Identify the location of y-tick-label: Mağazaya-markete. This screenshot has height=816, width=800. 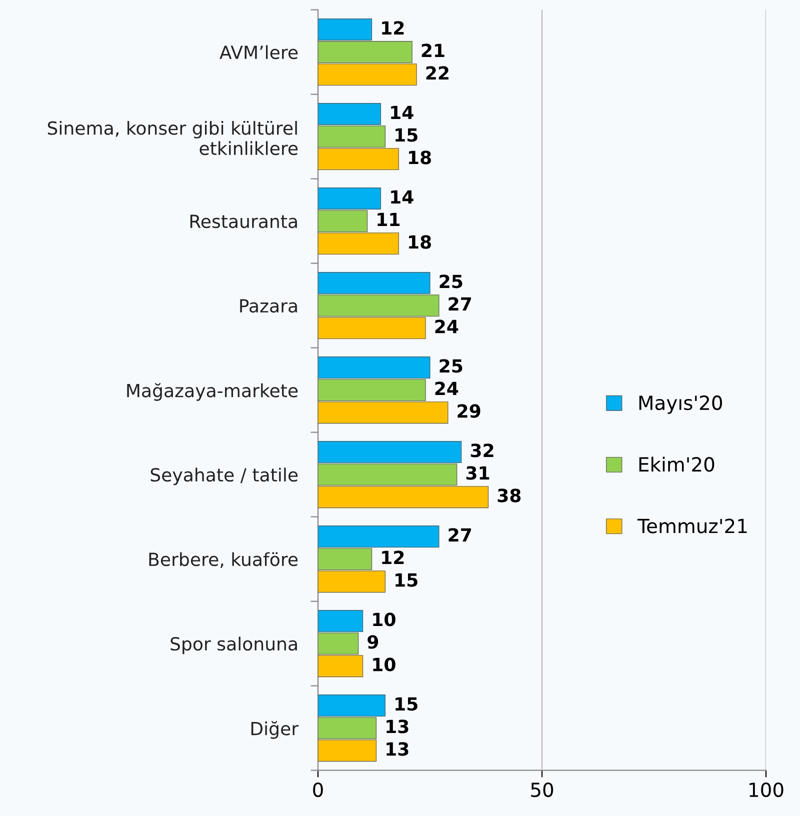
(212, 391).